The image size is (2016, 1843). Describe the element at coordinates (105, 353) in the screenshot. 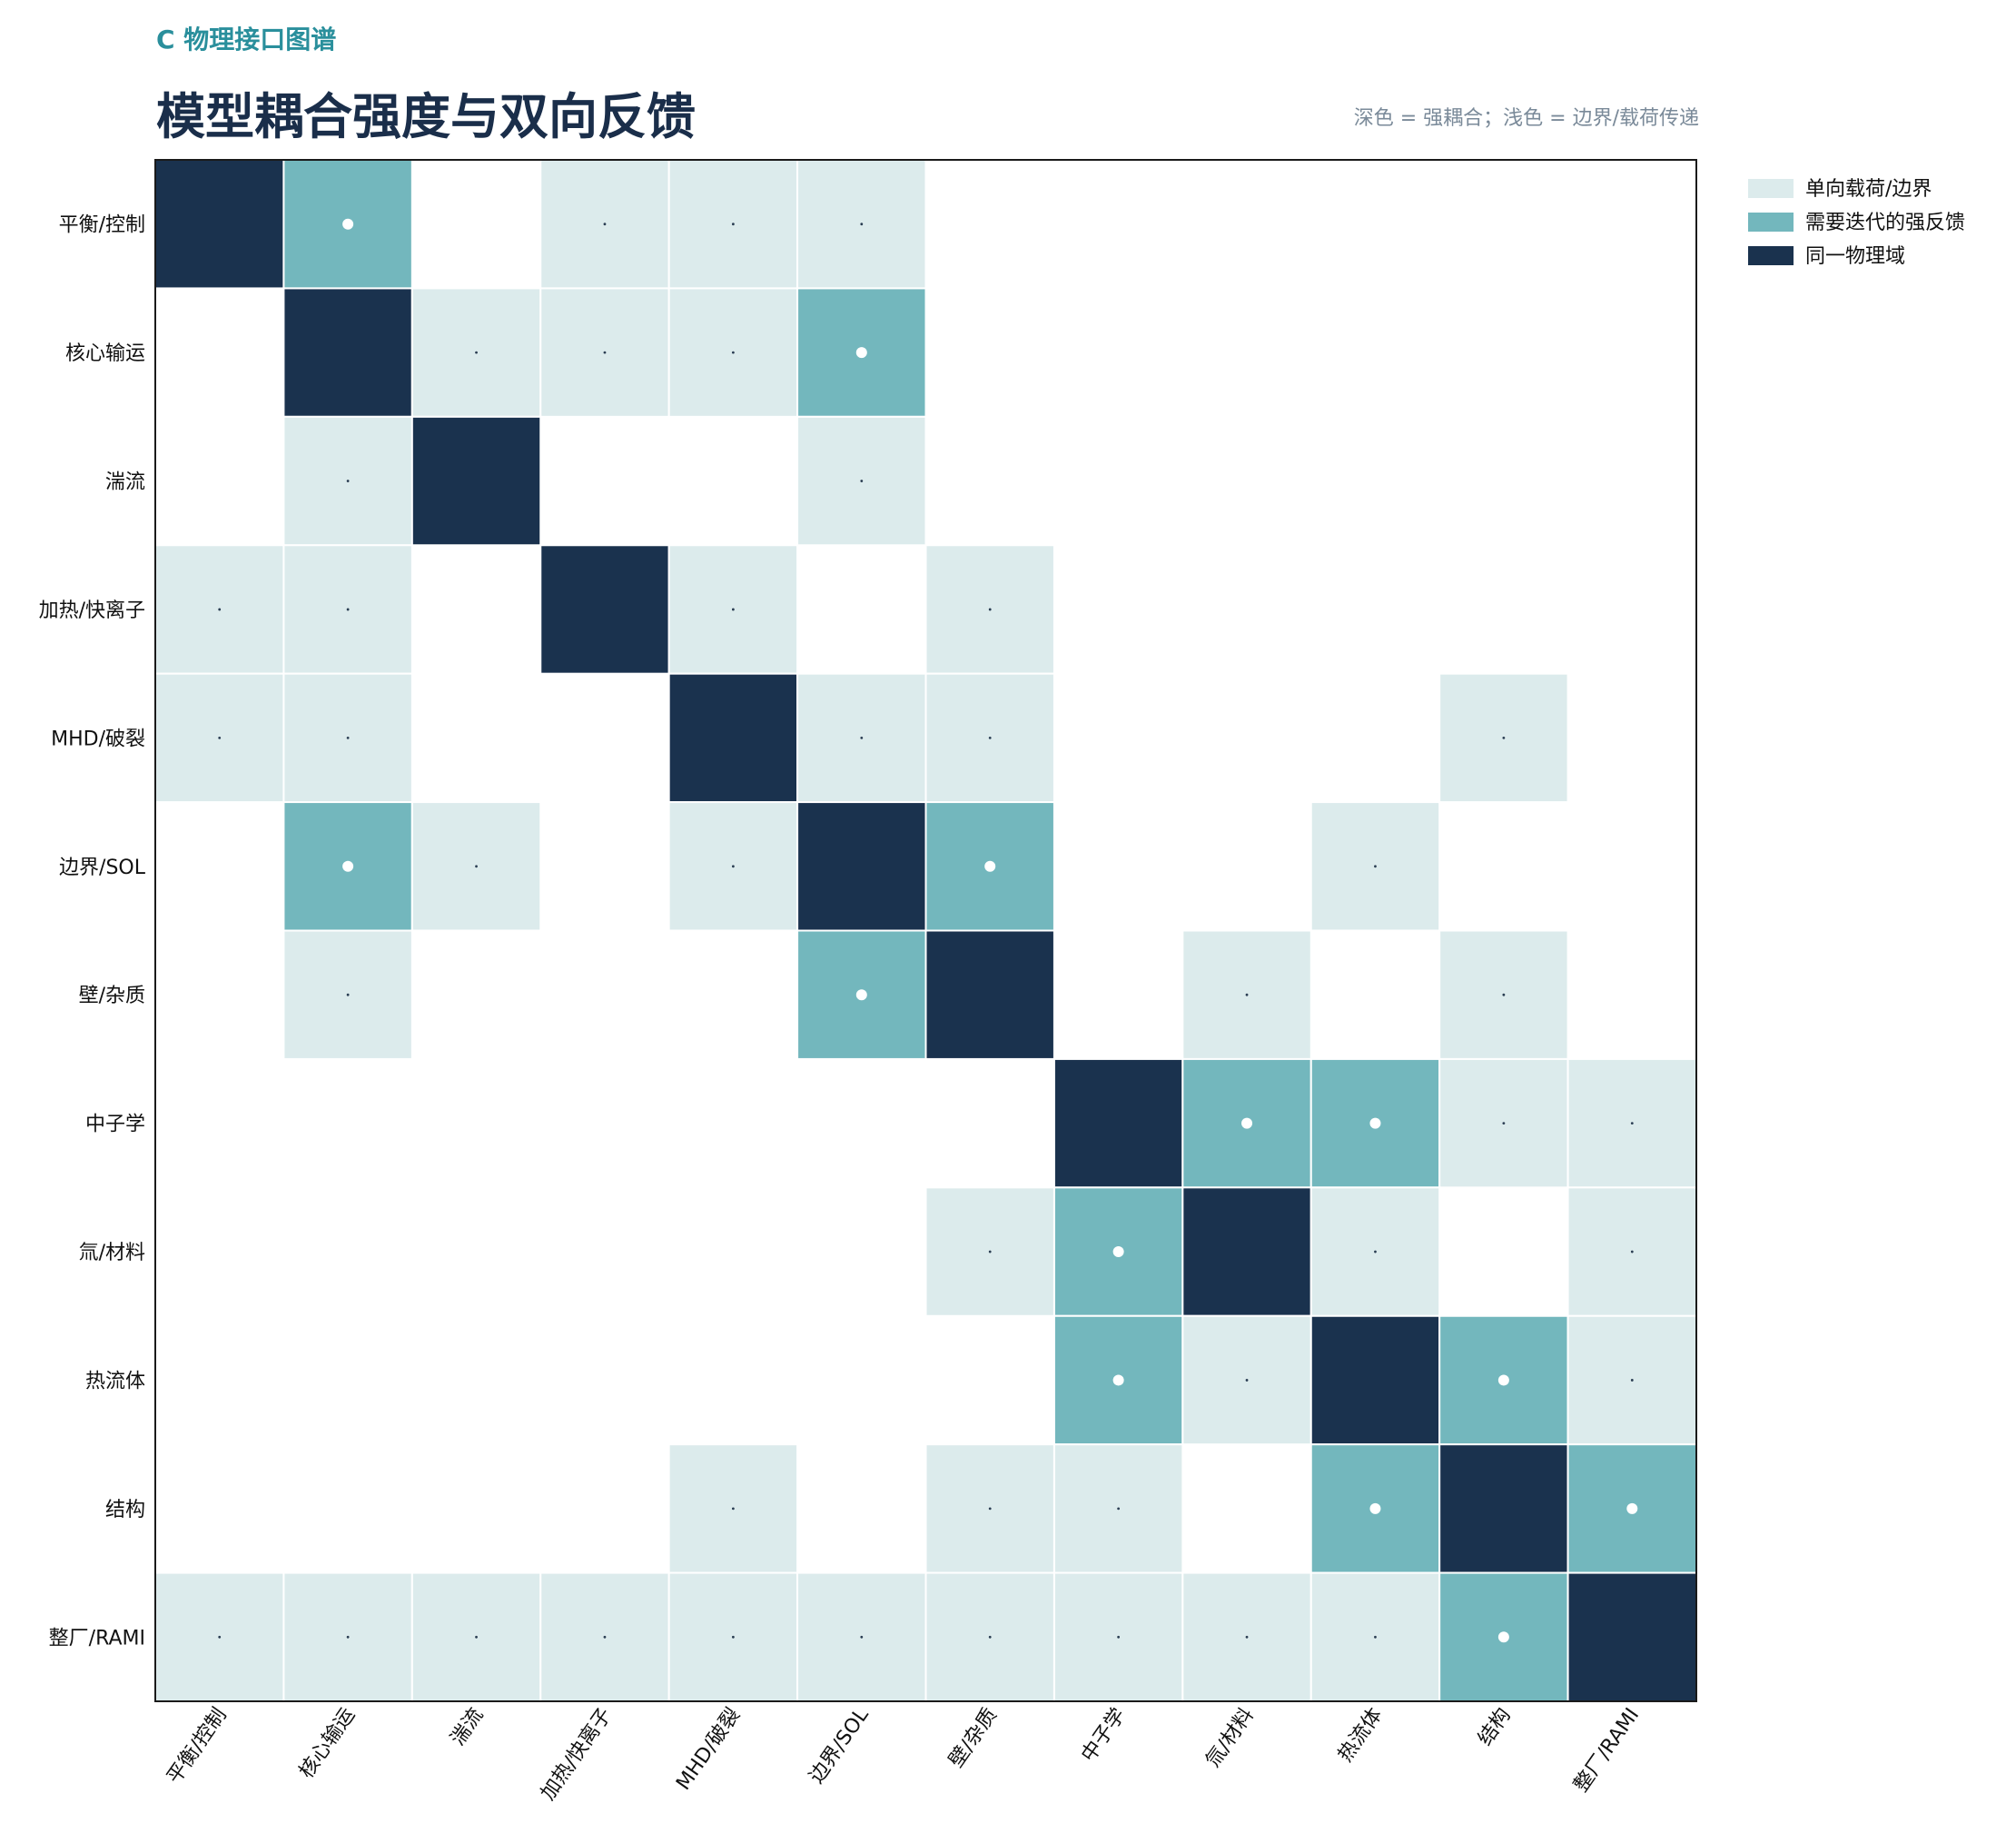

I see `y-tick-label: 核心输运` at that location.